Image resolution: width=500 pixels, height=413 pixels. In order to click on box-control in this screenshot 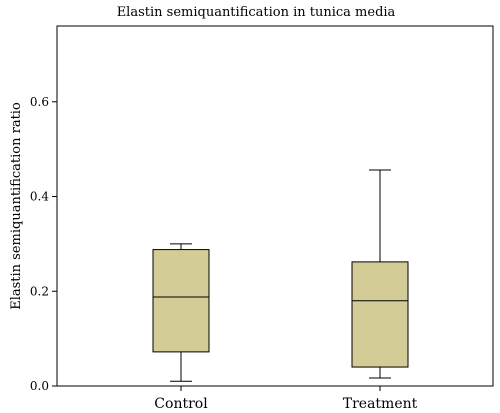, I will do `click(181, 312)`.